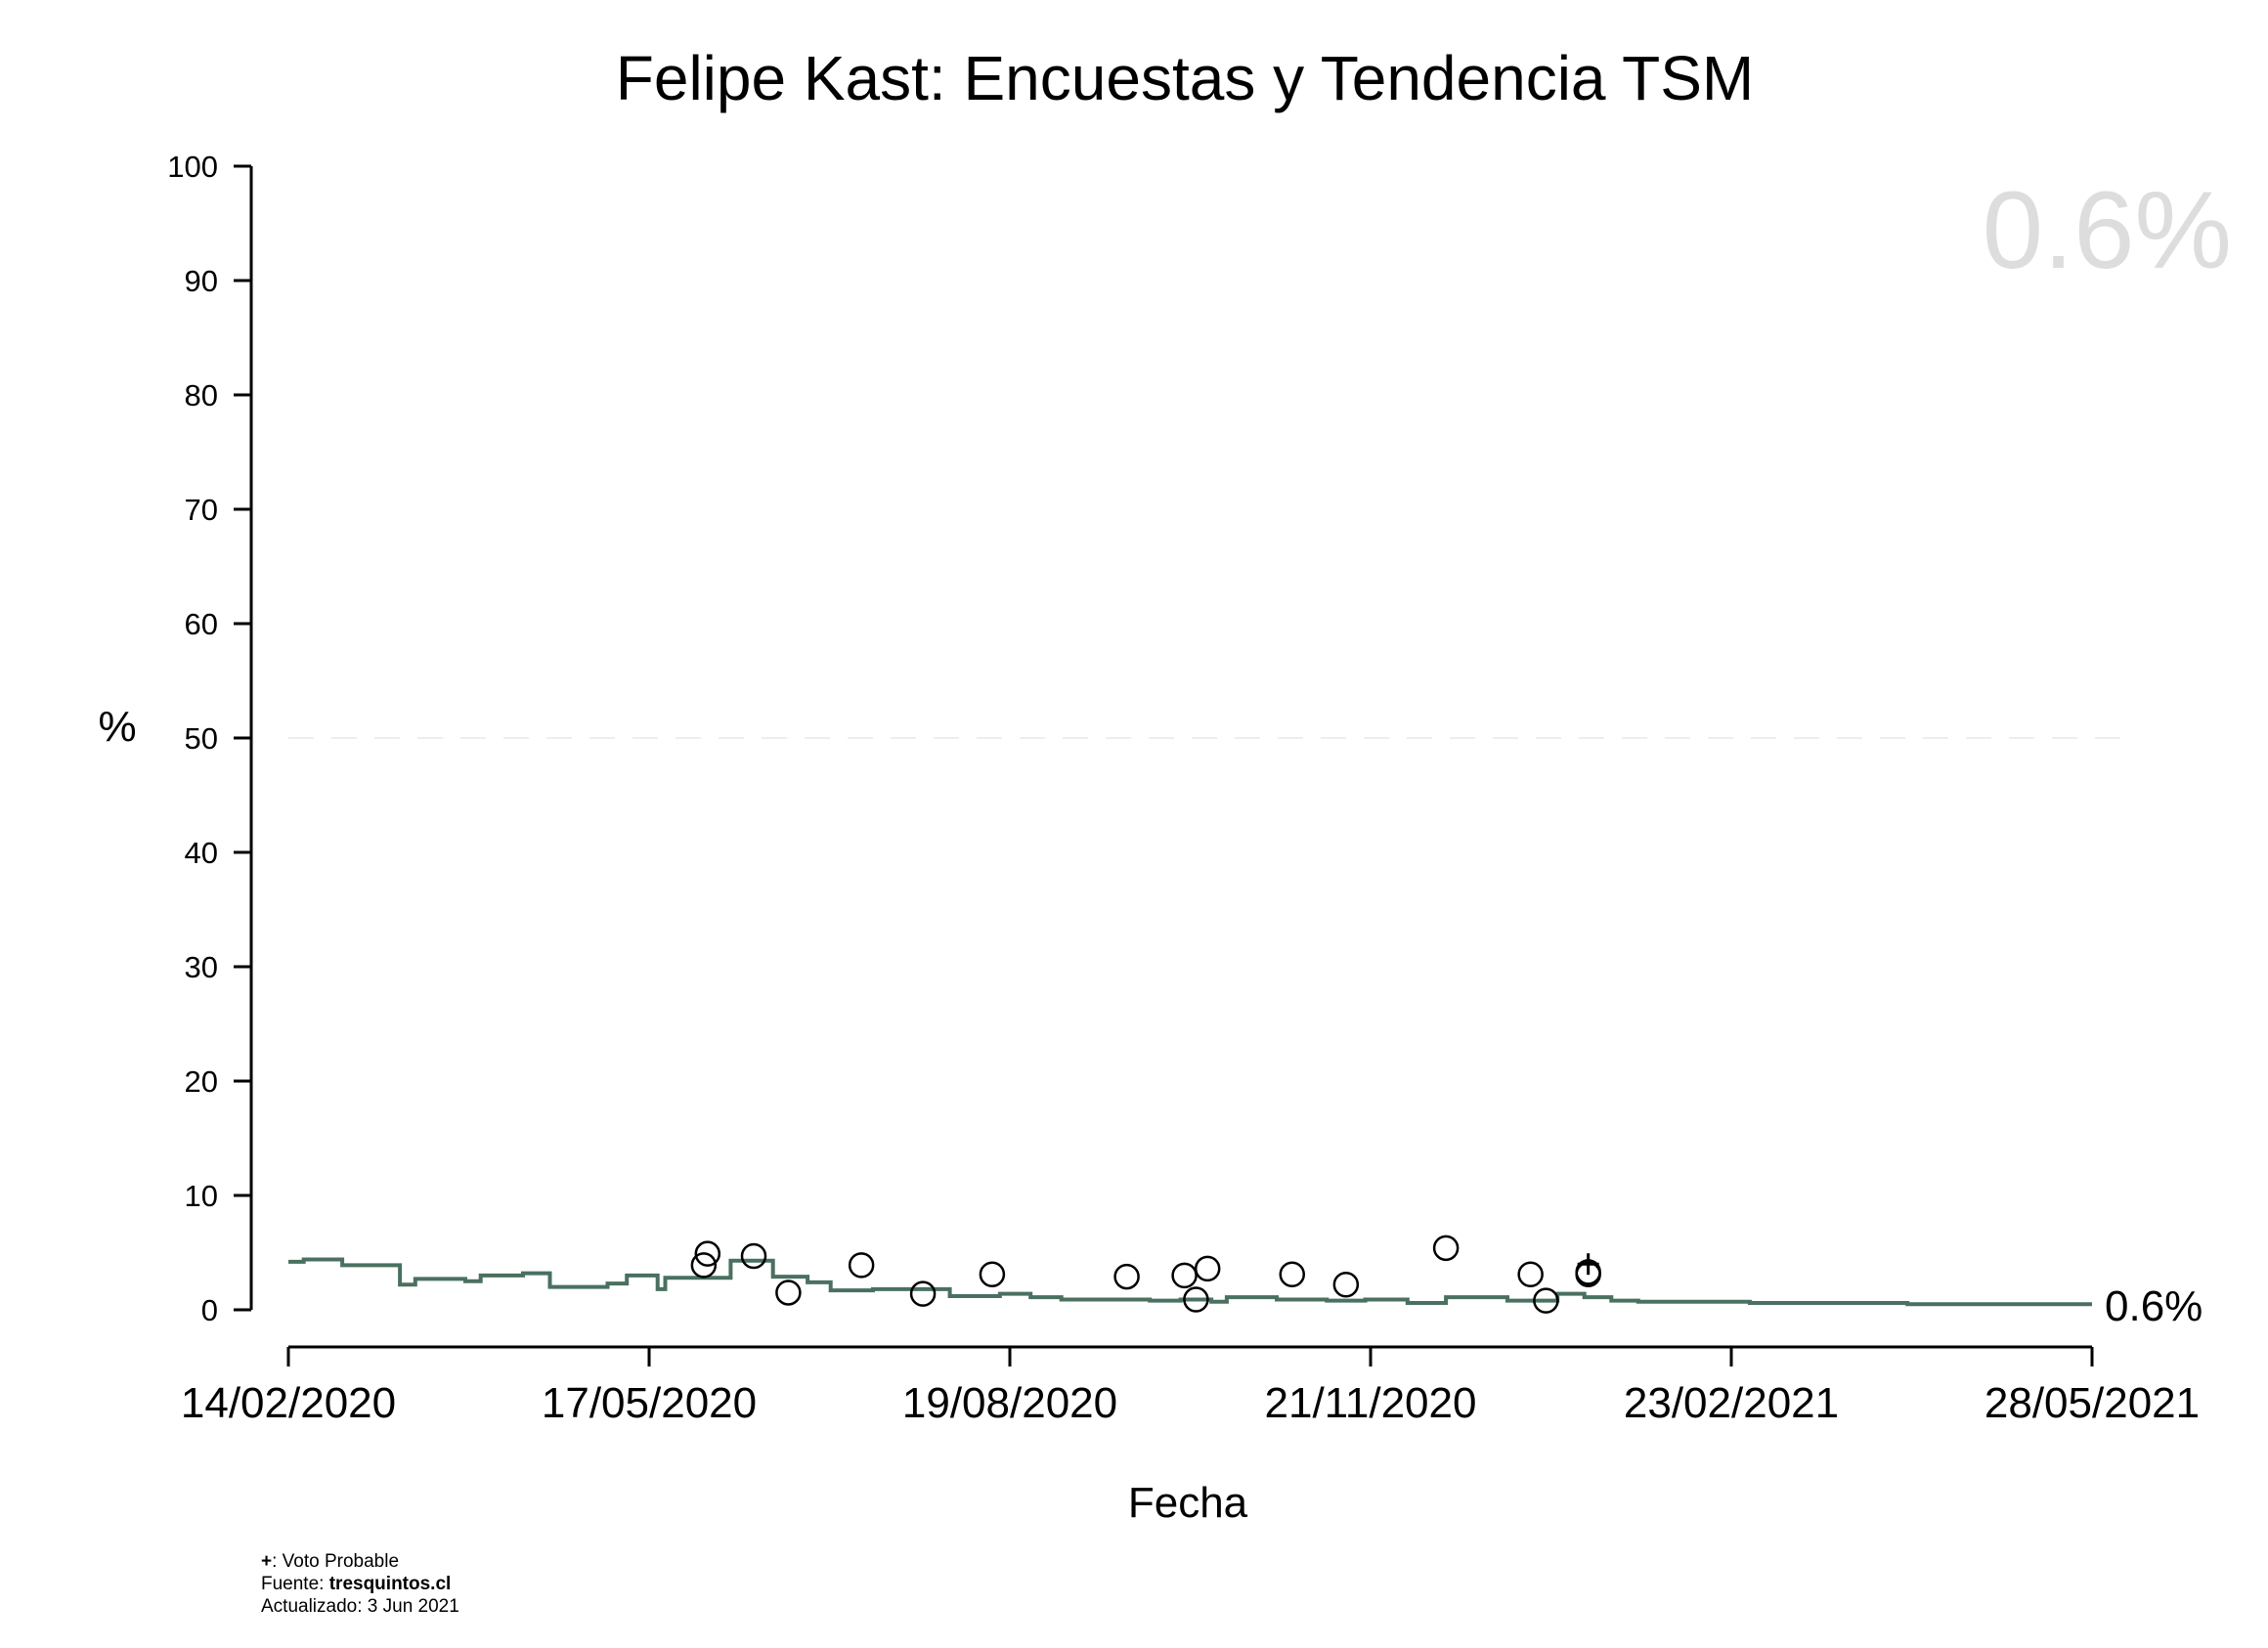 This screenshot has width=2268, height=1648. What do you see at coordinates (390, 1584) in the screenshot?
I see `source-site: tresquintos.cl` at bounding box center [390, 1584].